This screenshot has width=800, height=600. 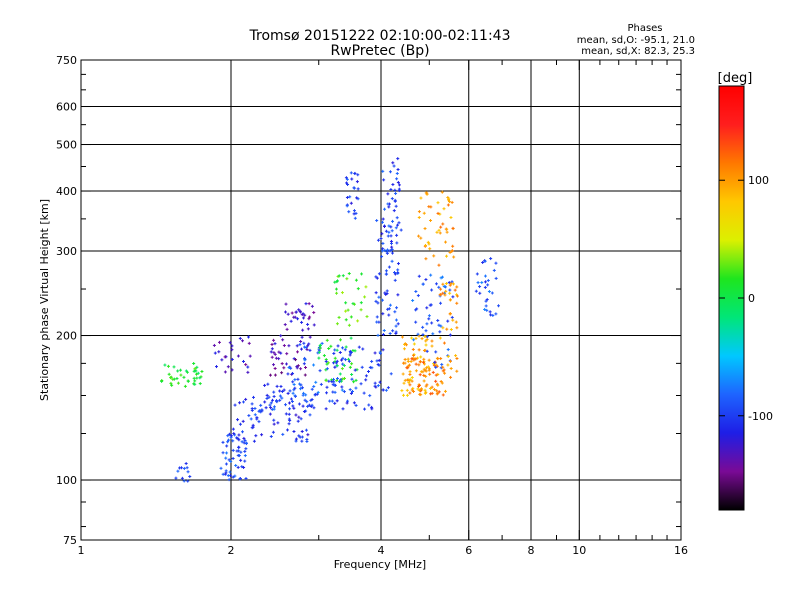 What do you see at coordinates (66, 60) in the screenshot?
I see `y-tick-label: 750` at bounding box center [66, 60].